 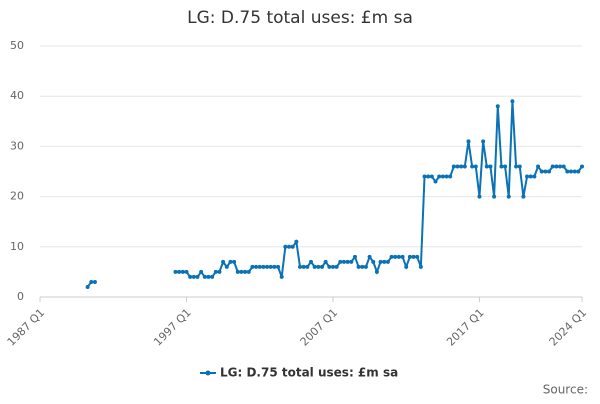 I want to click on source: Source:, so click(x=565, y=390).